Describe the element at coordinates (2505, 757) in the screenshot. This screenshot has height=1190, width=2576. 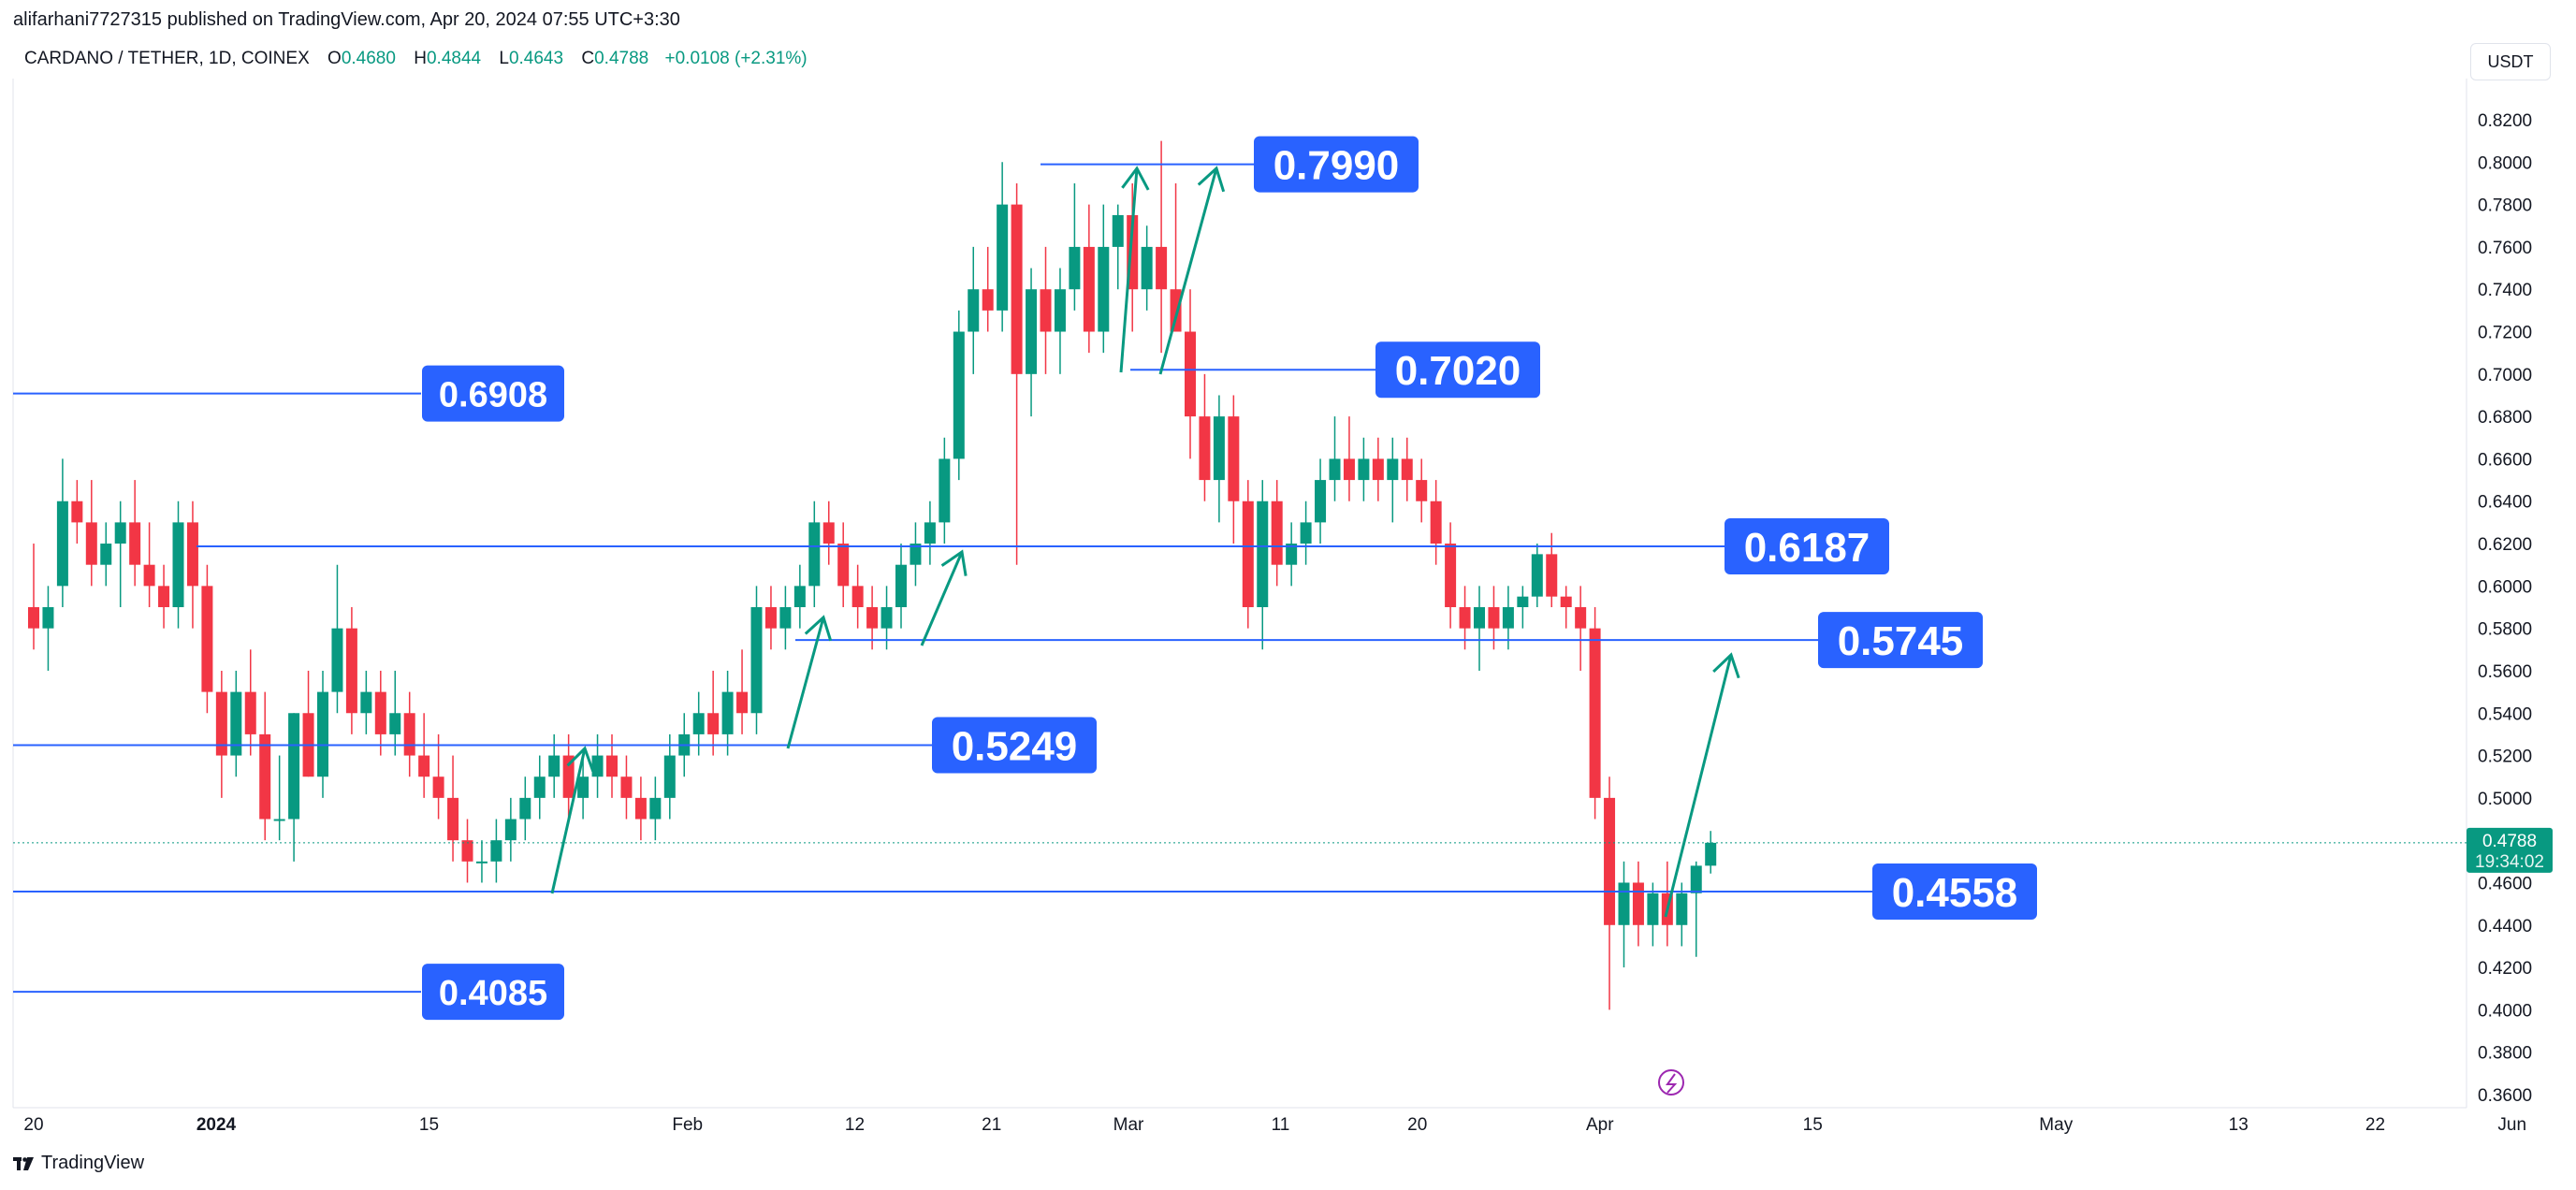
I see `y-tick-label: 0.5200` at that location.